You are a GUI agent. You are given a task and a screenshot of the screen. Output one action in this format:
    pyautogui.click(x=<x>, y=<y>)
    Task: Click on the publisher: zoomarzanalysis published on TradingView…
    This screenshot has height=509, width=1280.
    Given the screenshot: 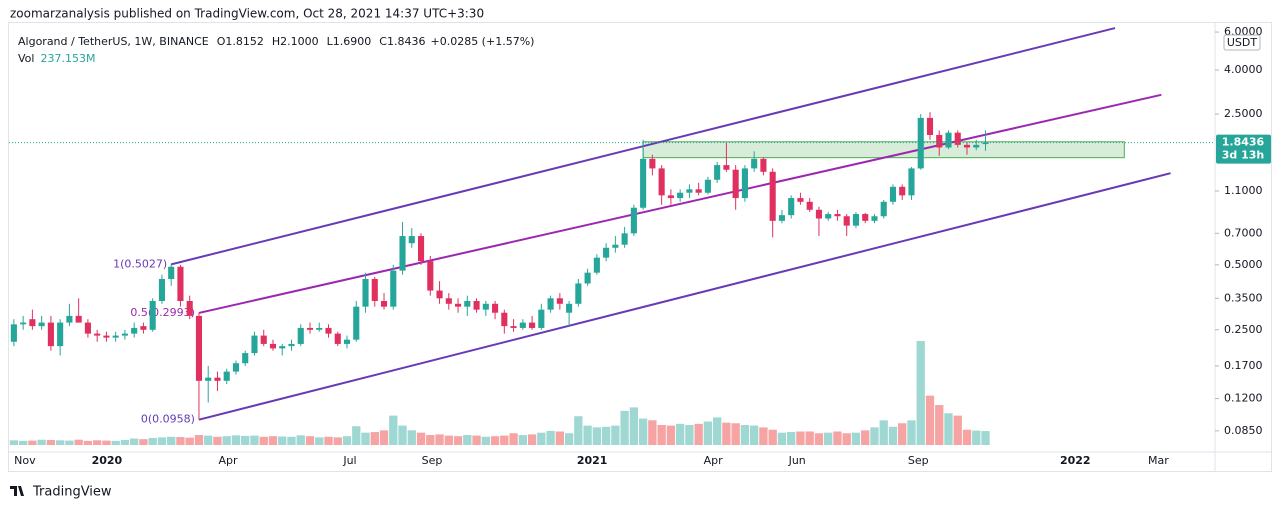 What is the action you would take?
    pyautogui.click(x=247, y=14)
    